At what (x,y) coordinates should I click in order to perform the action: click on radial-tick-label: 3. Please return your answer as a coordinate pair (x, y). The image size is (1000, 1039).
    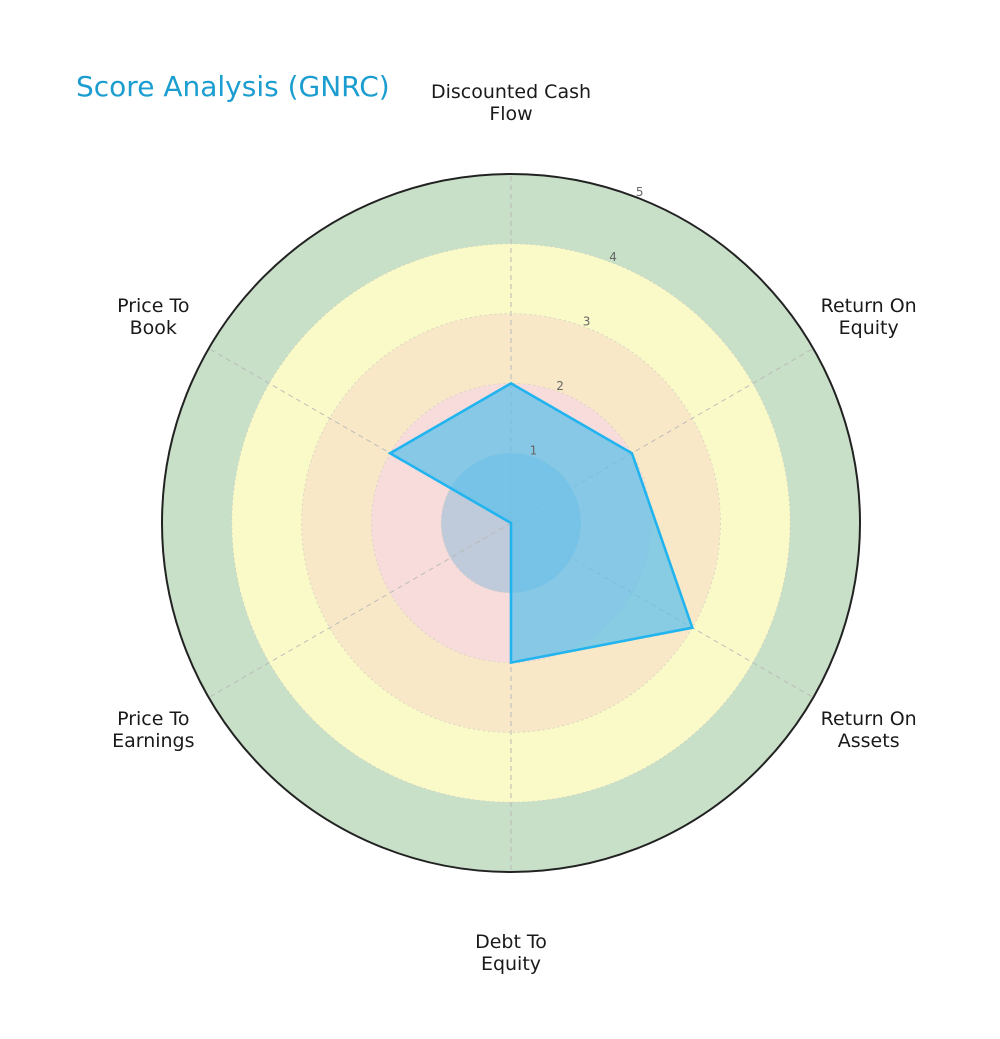
    Looking at the image, I should click on (587, 321).